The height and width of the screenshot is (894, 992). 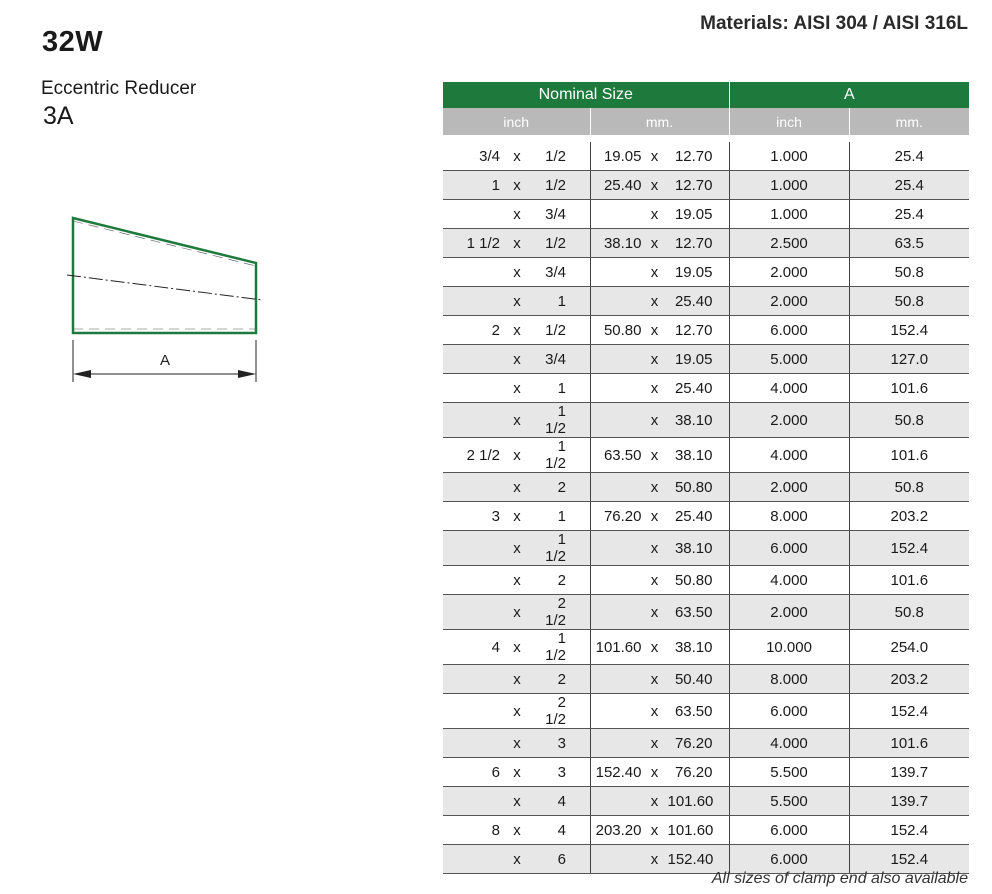 I want to click on nominal-mm-cell: 63.50 x 38.10, so click(x=659, y=455).